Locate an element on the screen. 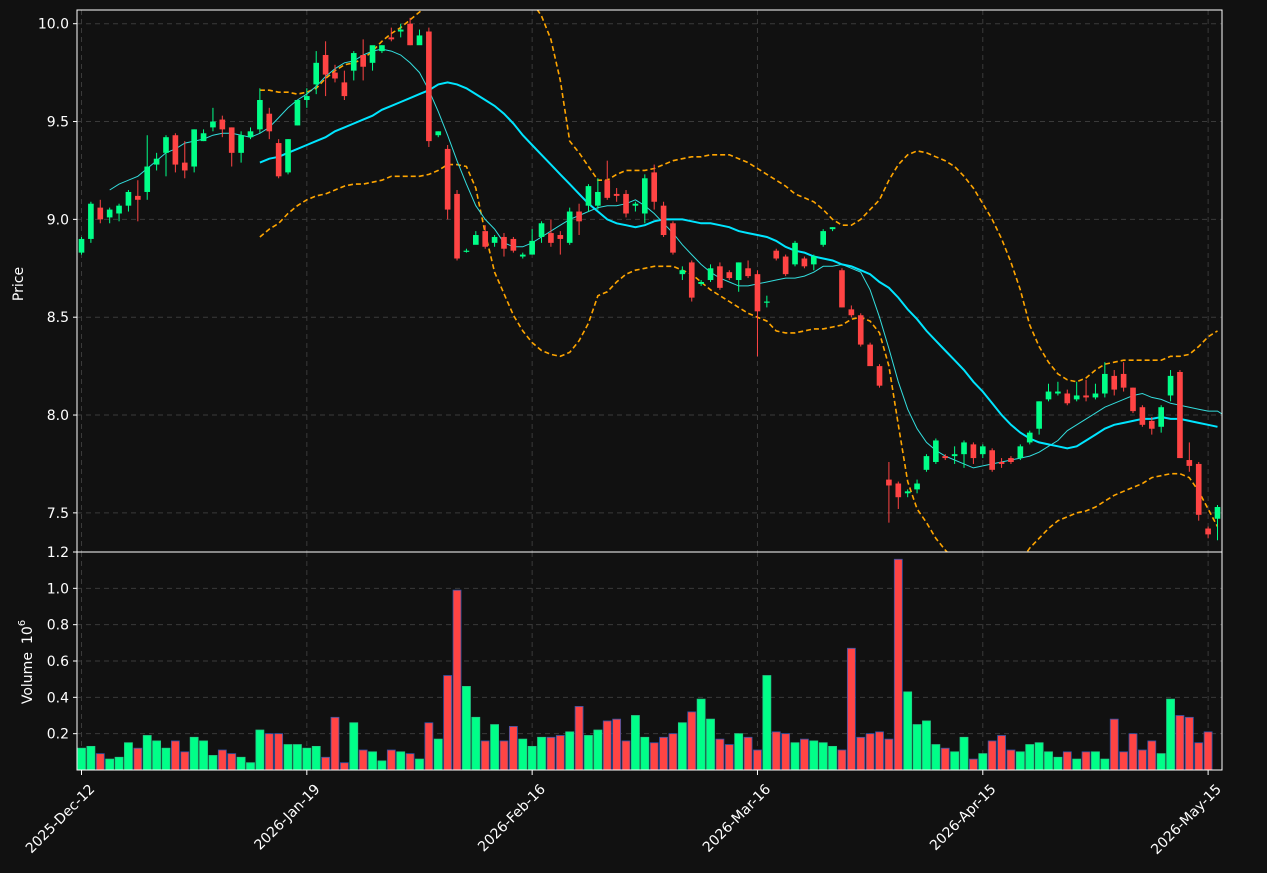 The image size is (1267, 873). price-y-tick-label: 8.5 is located at coordinates (58, 318).